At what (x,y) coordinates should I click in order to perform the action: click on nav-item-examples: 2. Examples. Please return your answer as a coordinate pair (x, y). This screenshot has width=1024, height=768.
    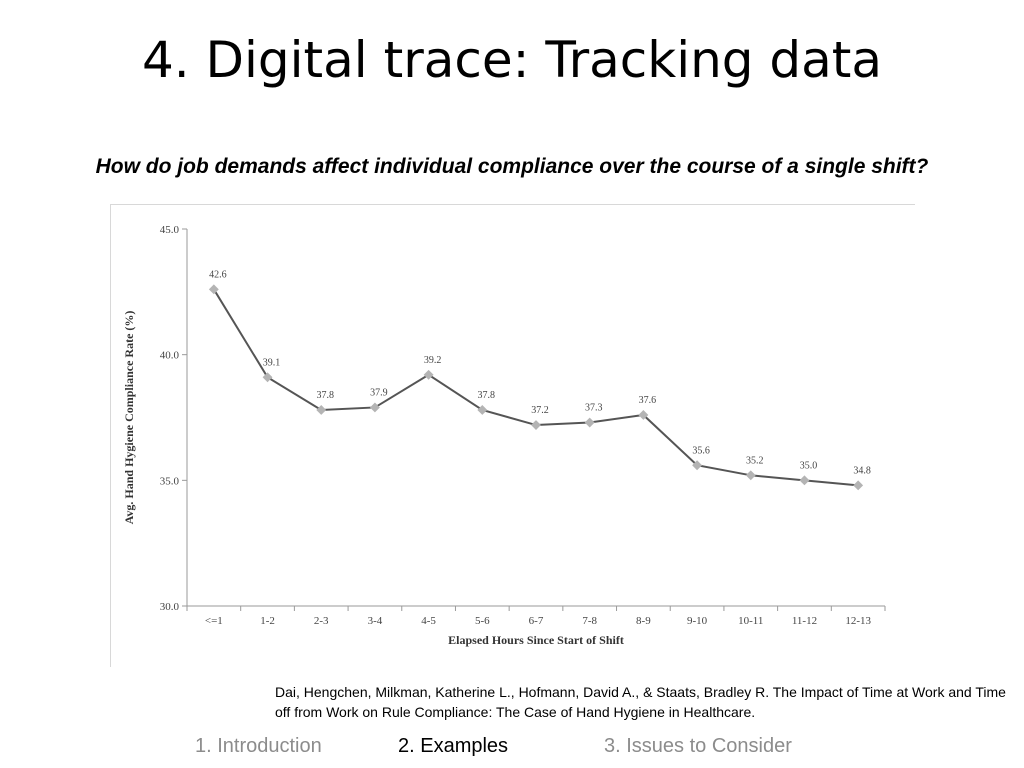
    Looking at the image, I should click on (453, 746).